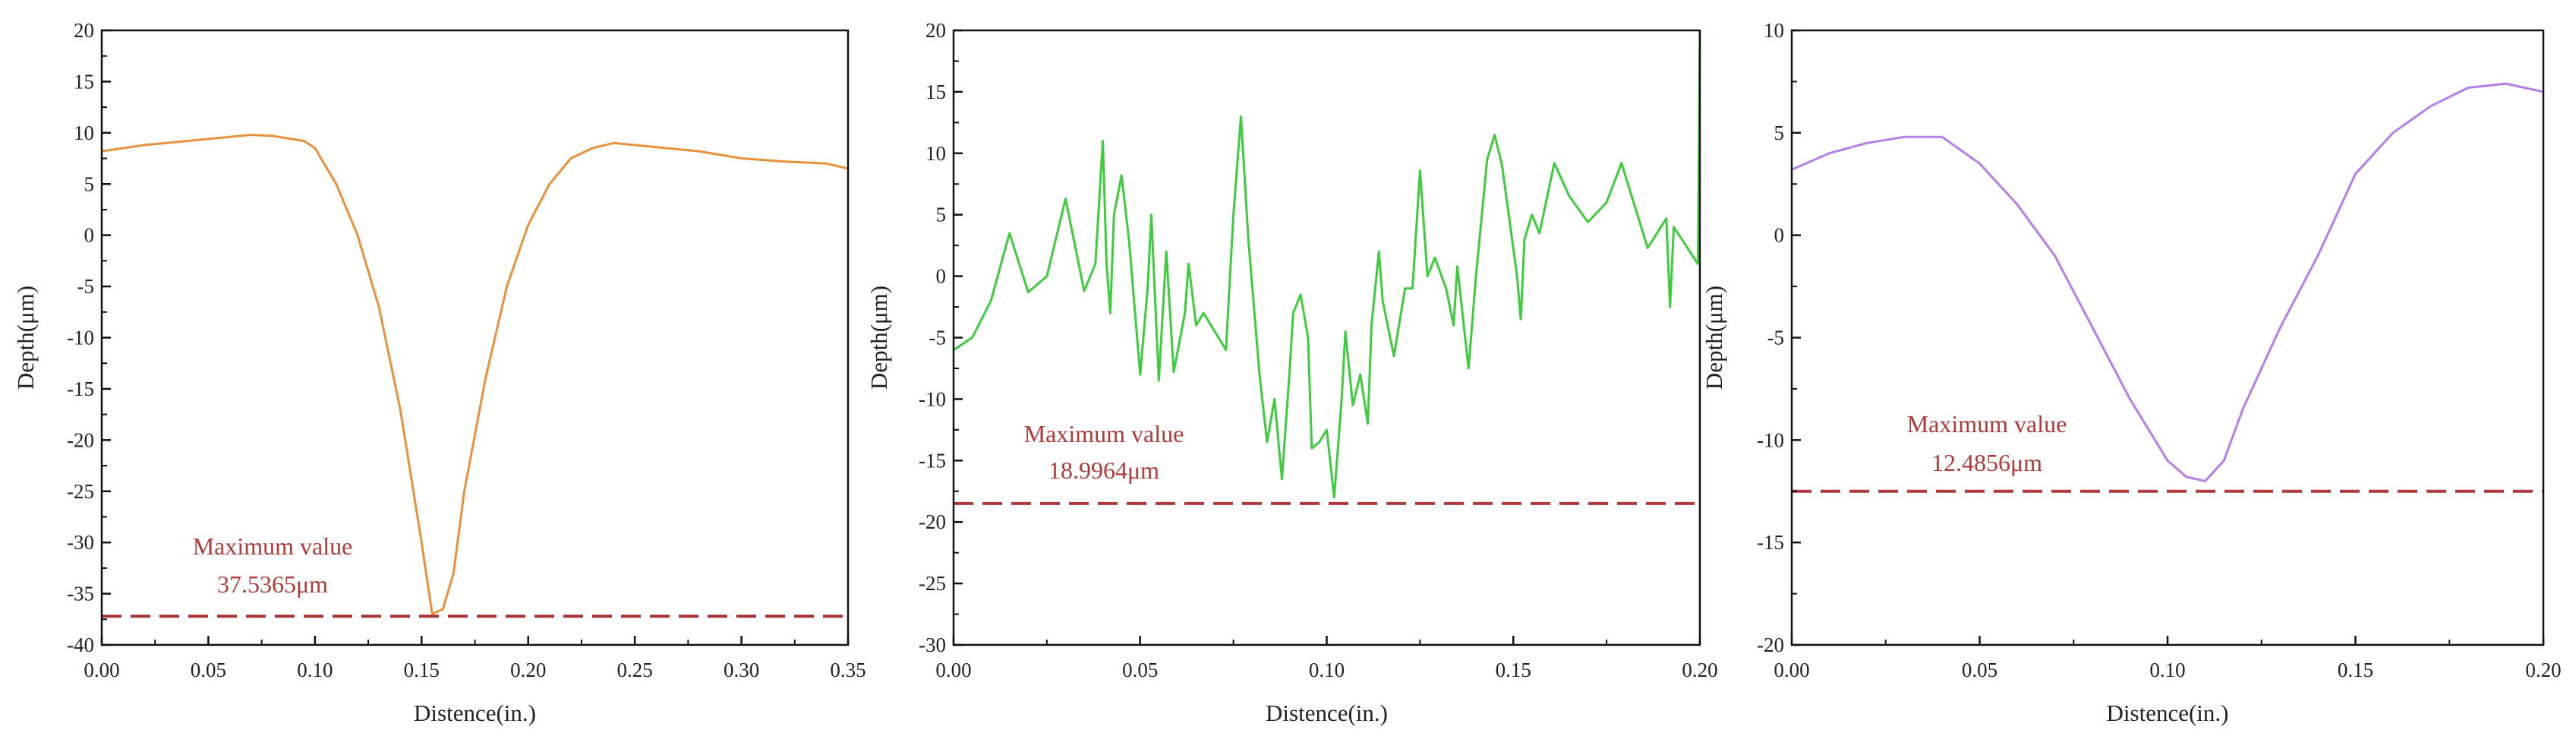  Describe the element at coordinates (635, 670) in the screenshot. I see `x-tick-label: 0.25` at that location.